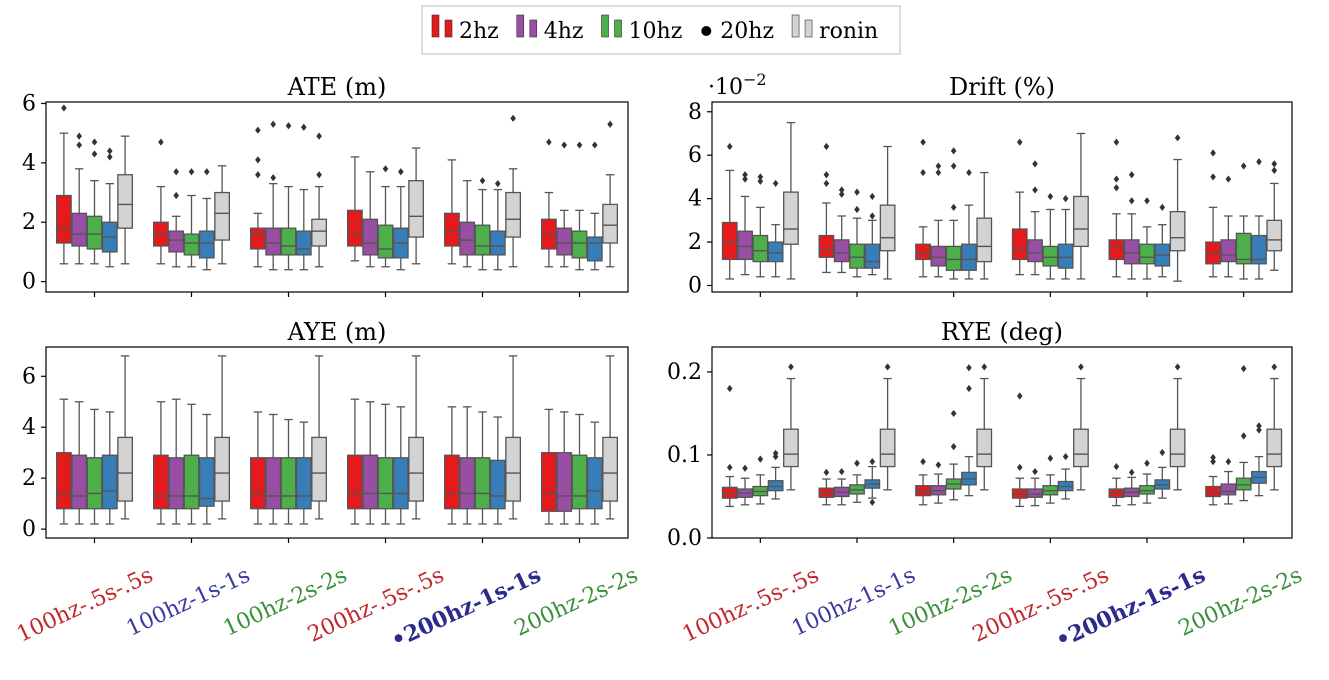  What do you see at coordinates (479, 31) in the screenshot?
I see `legend-label-2hz: 2hz` at bounding box center [479, 31].